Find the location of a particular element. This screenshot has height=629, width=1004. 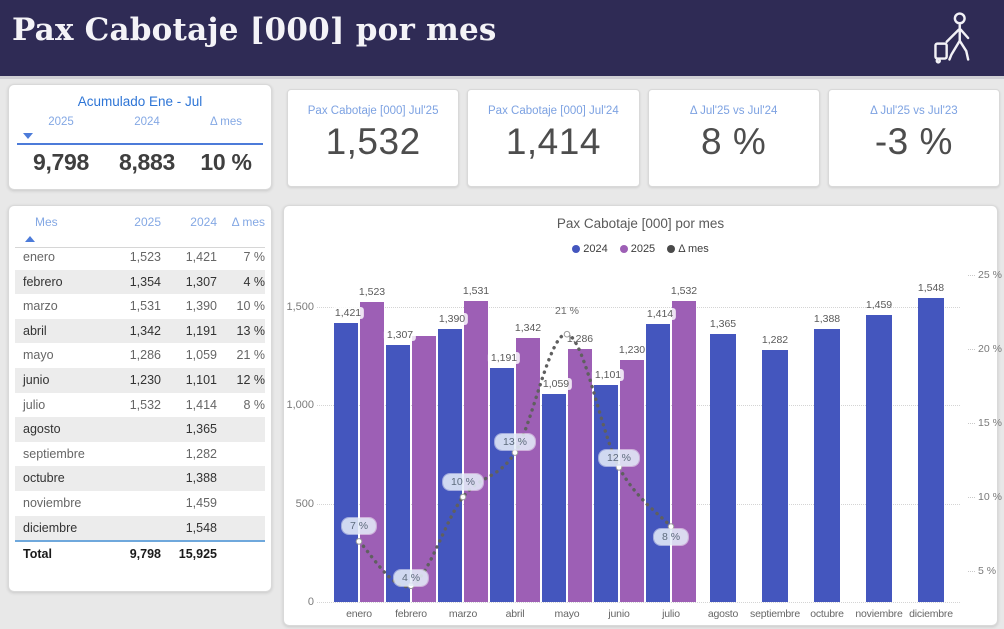

bar-label-2024: 1,365 is located at coordinates (723, 323).